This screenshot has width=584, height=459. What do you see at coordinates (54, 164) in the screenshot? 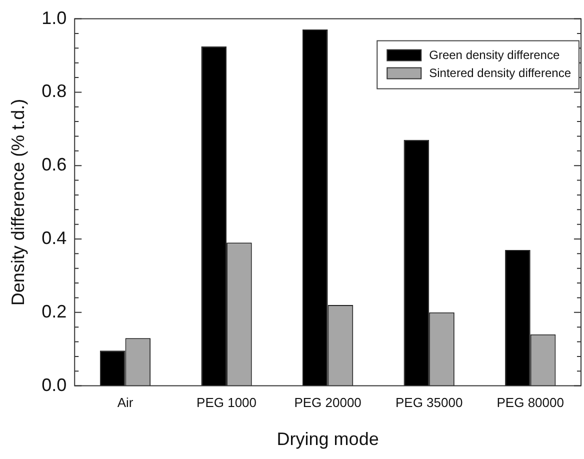
I see `y-tick-label: 0.6` at bounding box center [54, 164].